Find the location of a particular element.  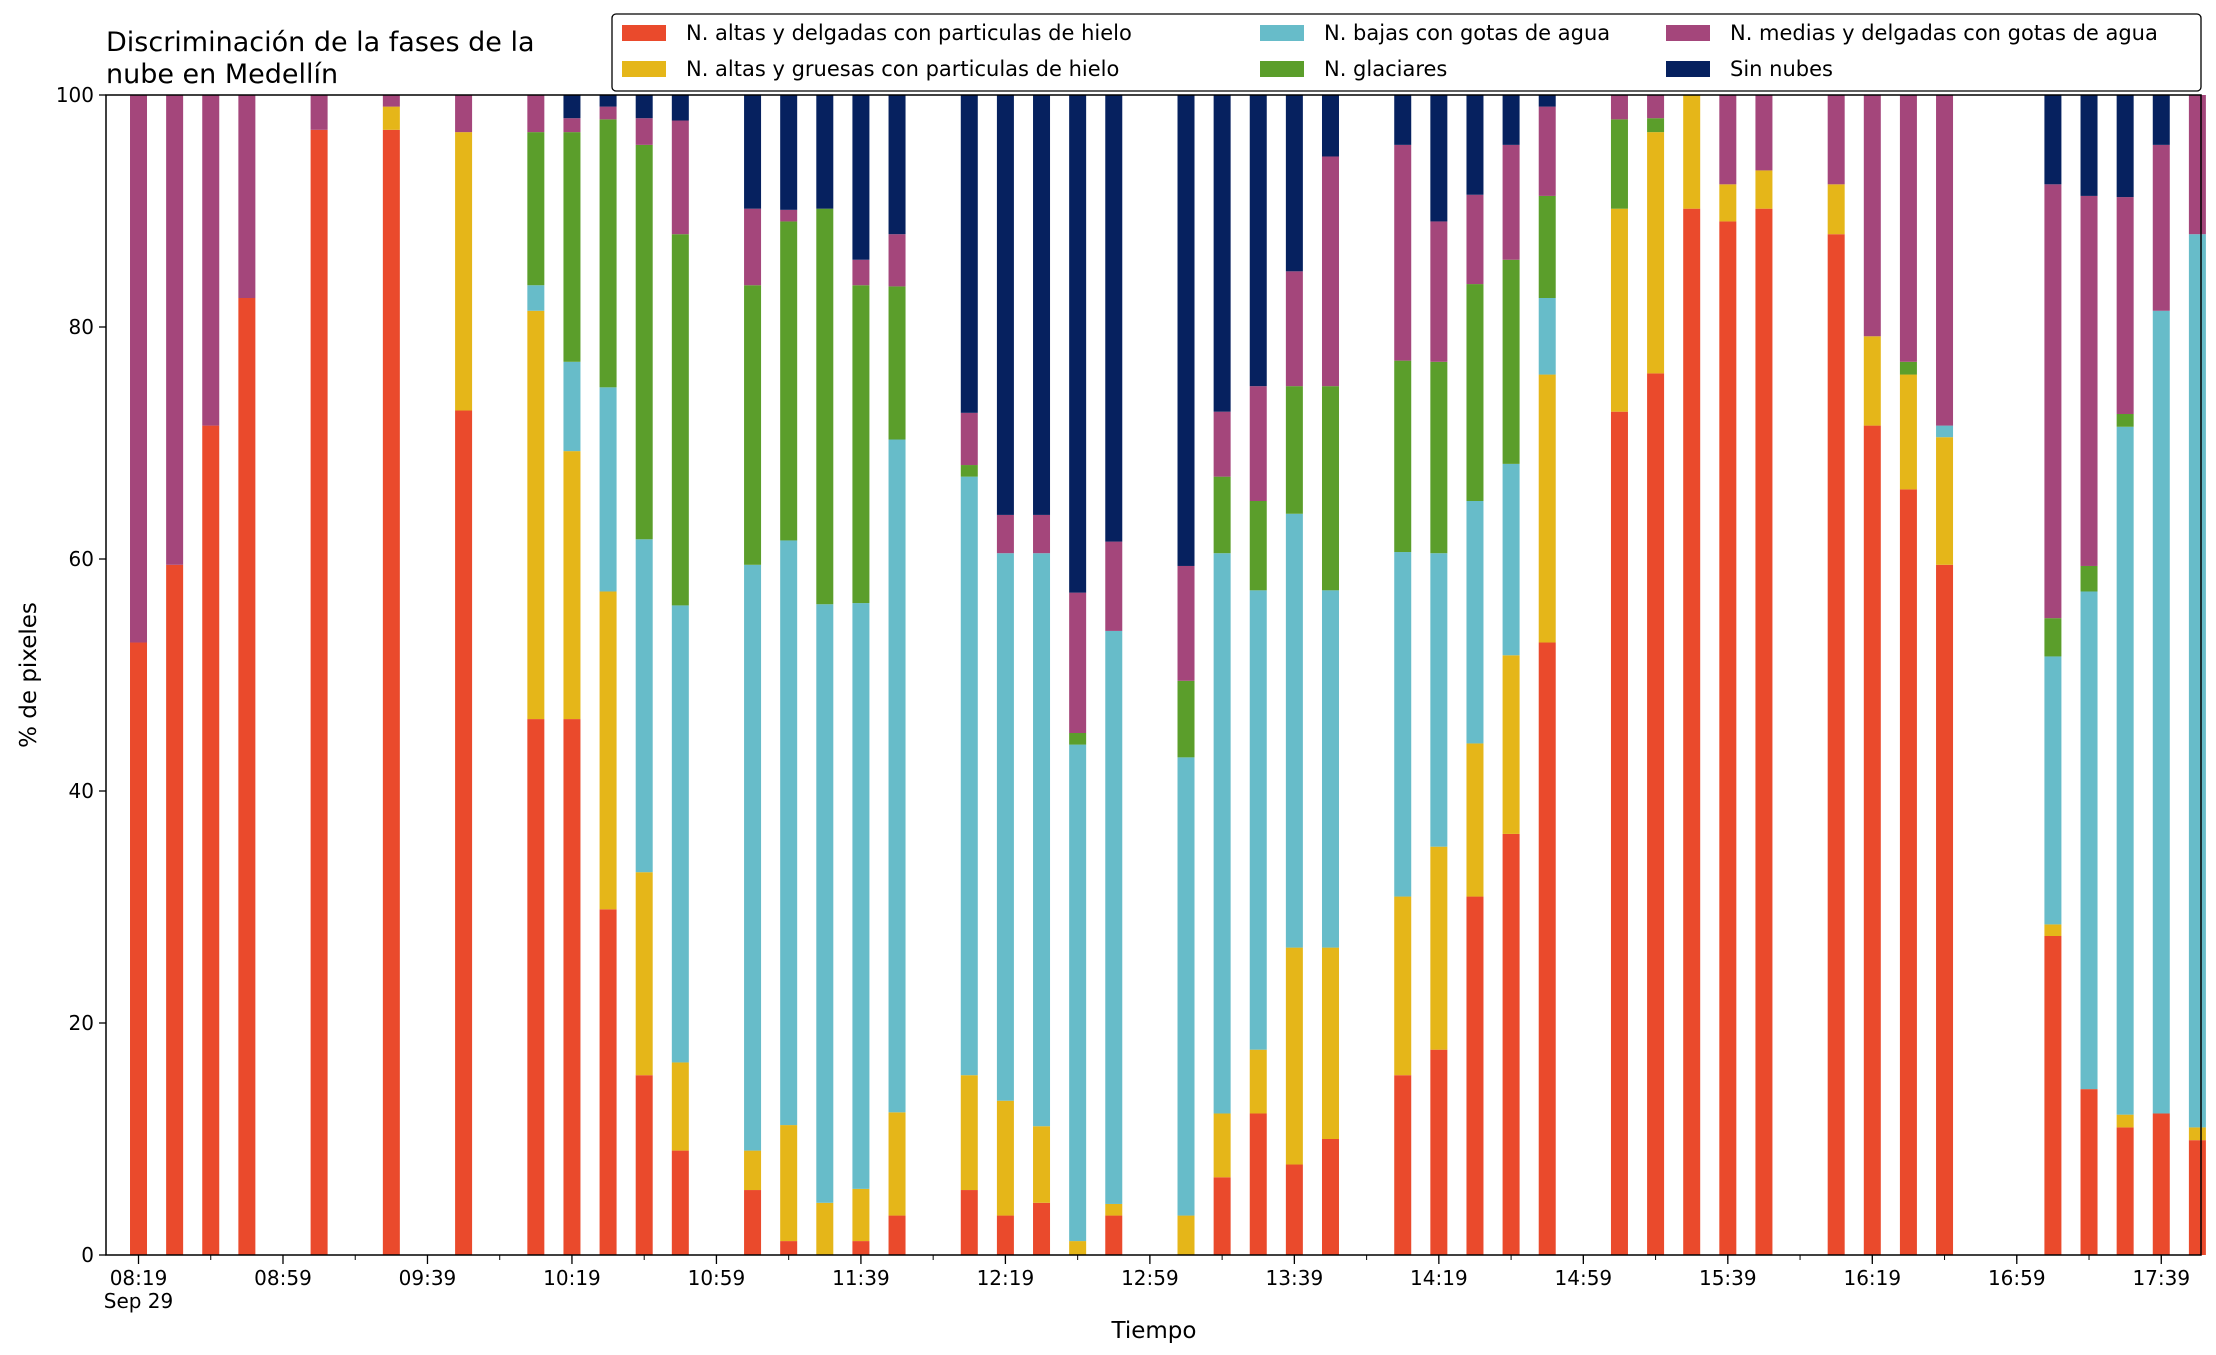

bar-1529-n_altas_delgadas is located at coordinates (1692, 732).